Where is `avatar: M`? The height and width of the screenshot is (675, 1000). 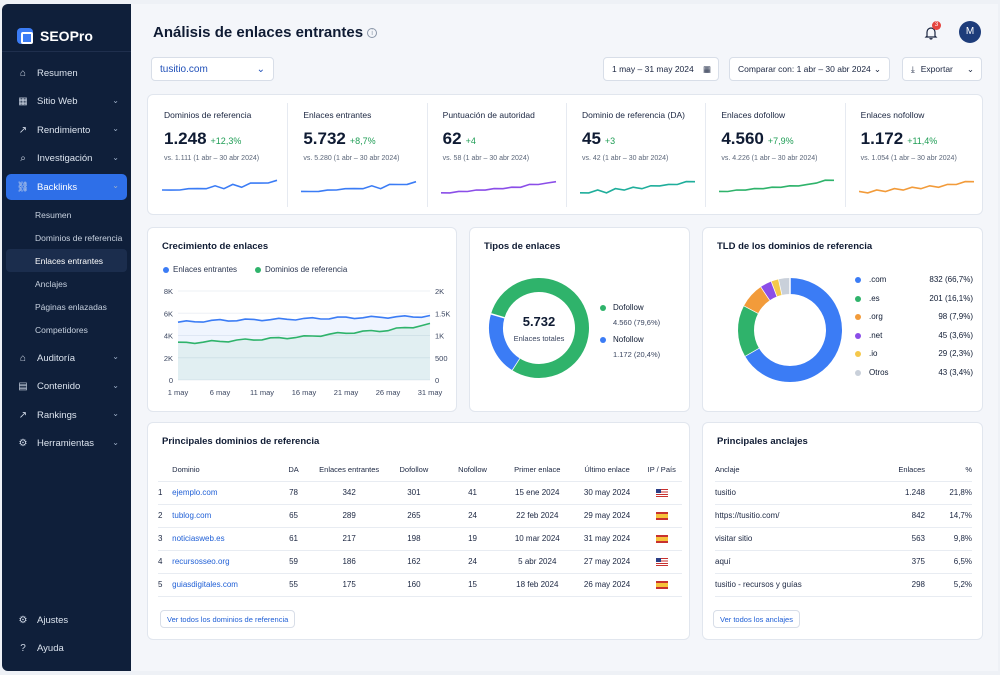 avatar: M is located at coordinates (970, 32).